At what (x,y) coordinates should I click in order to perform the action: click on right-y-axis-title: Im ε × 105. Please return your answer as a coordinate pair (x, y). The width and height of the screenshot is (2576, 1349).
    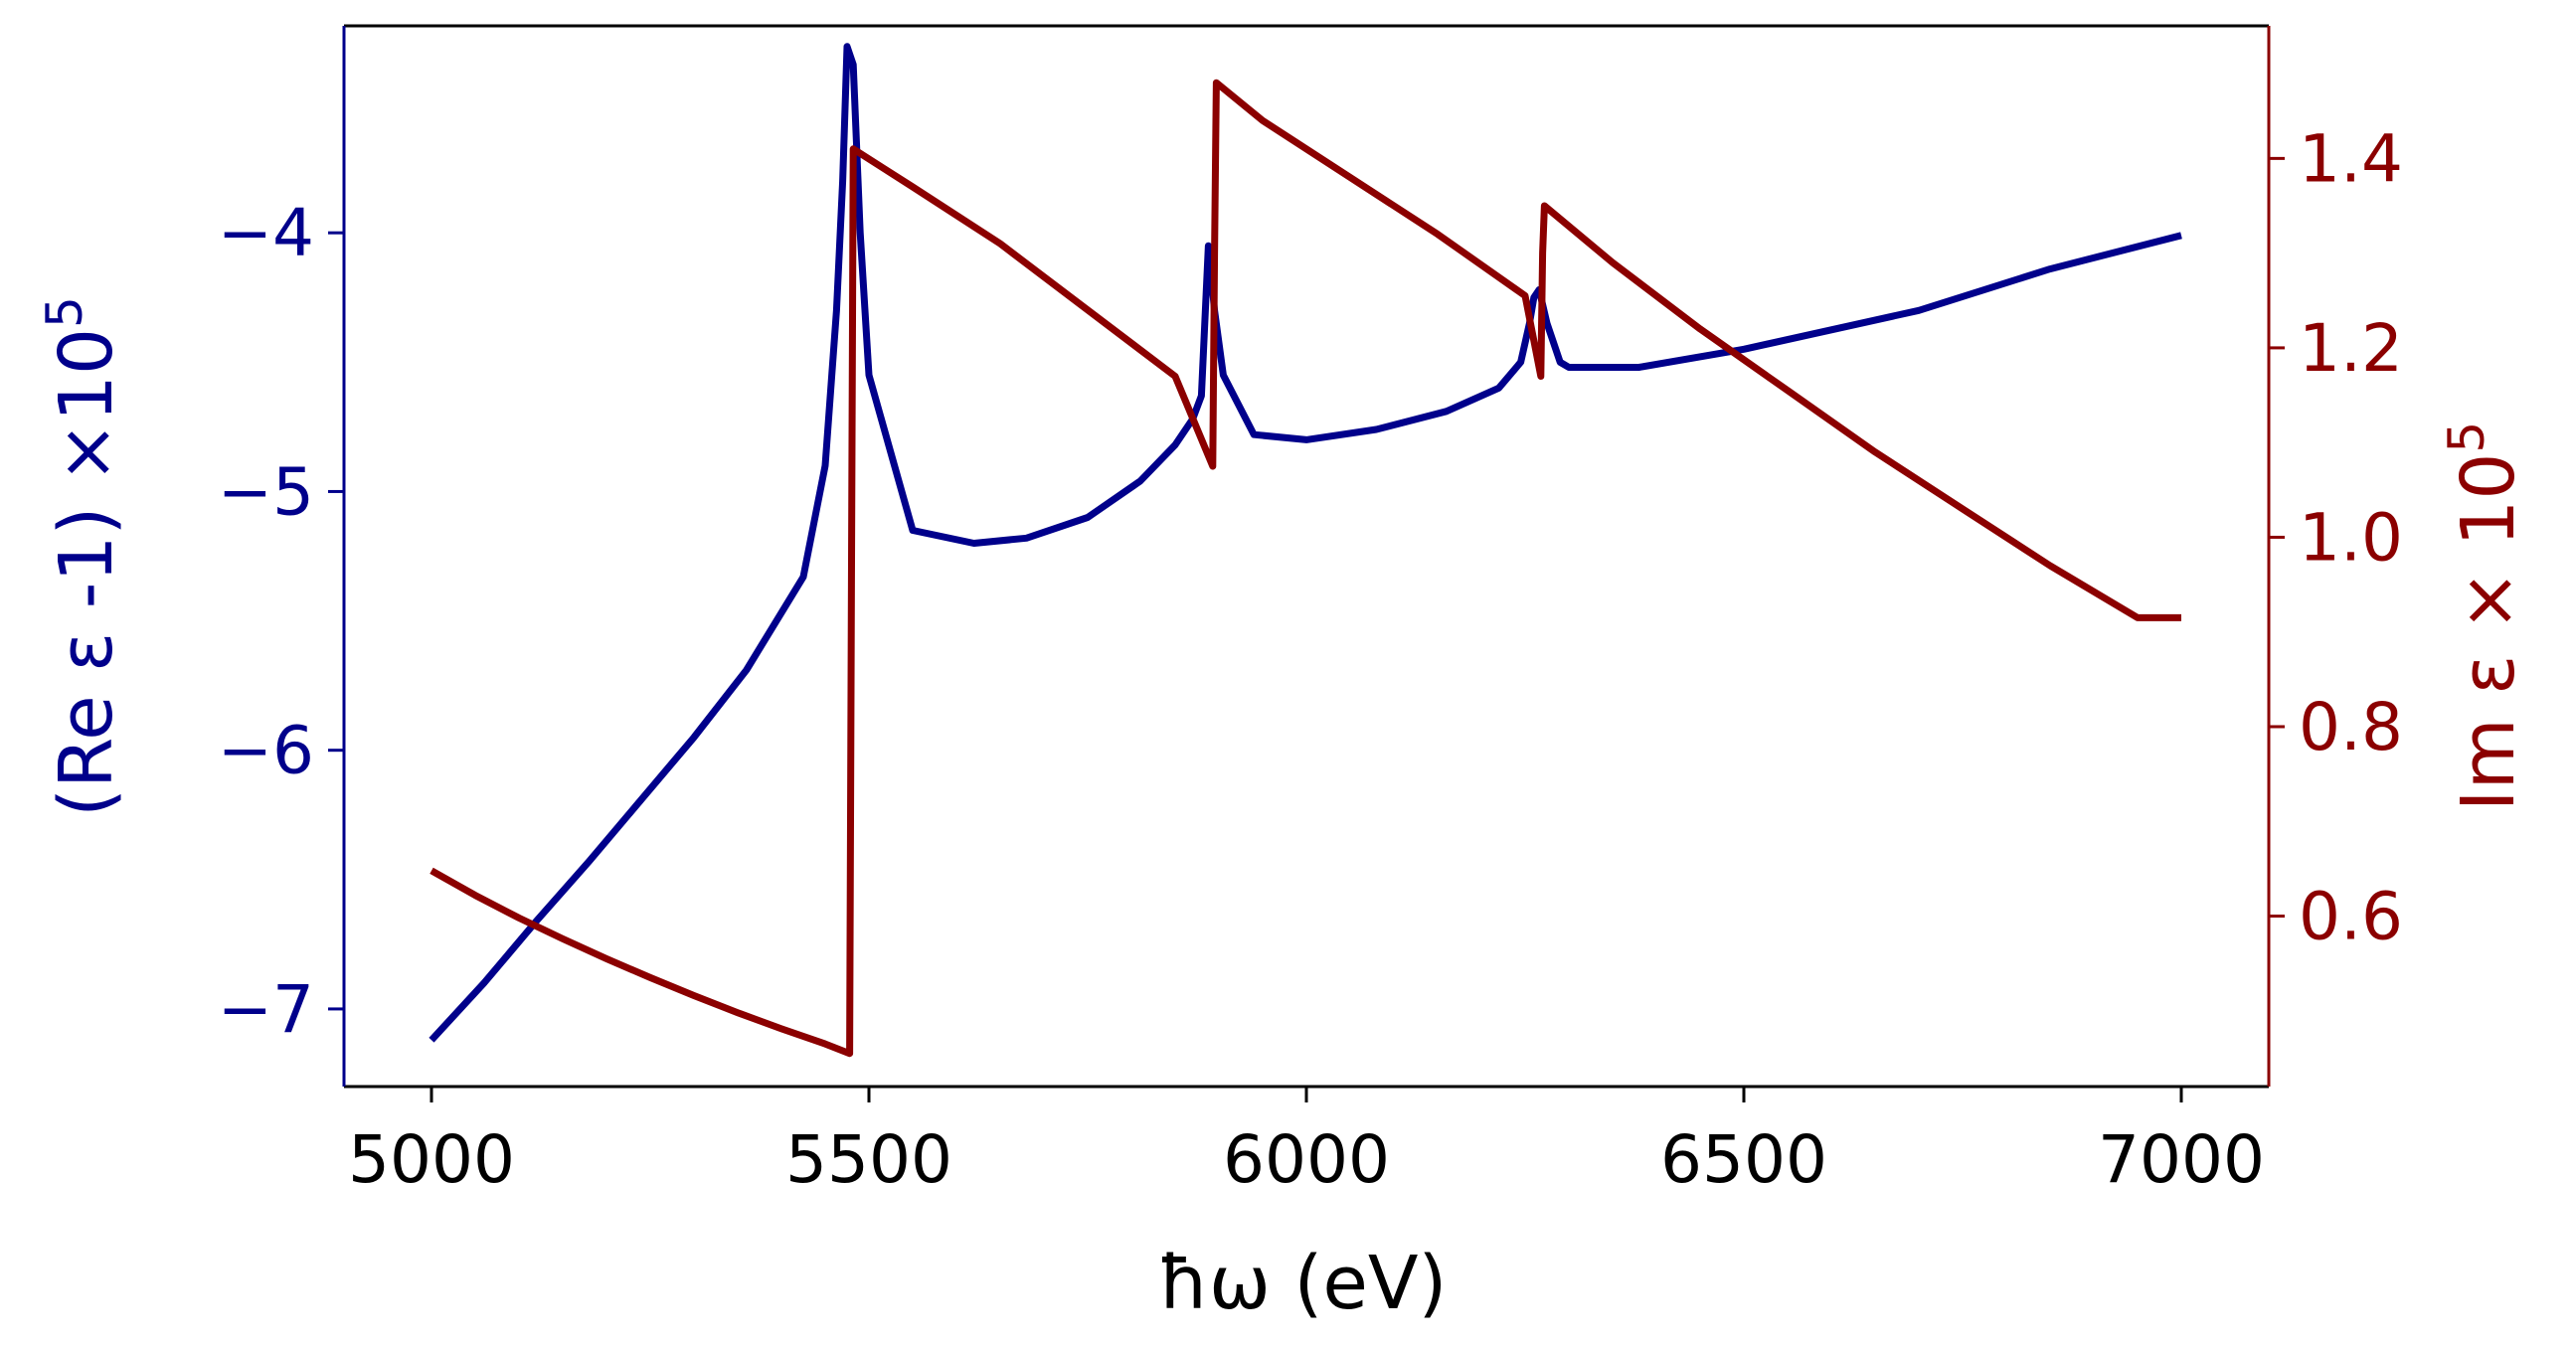
    Looking at the image, I should click on (2484, 617).